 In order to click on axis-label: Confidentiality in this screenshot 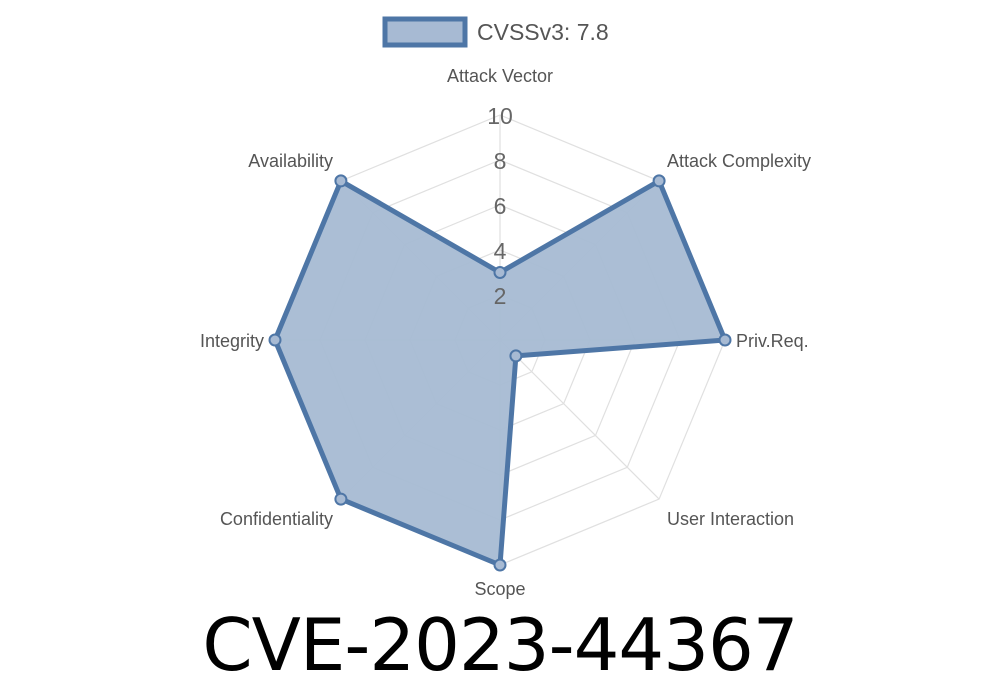, I will do `click(276, 519)`.